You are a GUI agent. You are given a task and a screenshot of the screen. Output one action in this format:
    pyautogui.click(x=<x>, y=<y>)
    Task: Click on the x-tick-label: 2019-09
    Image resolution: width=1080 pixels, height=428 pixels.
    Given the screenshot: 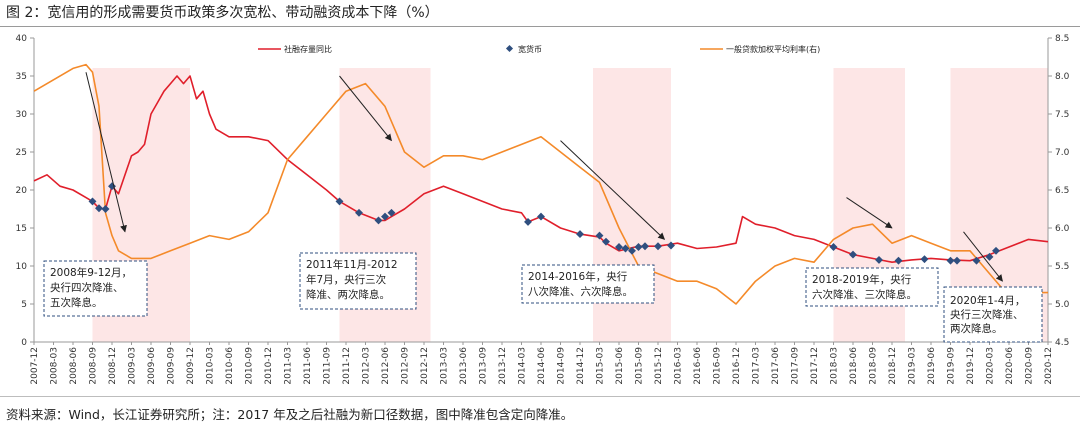 What is the action you would take?
    pyautogui.click(x=952, y=366)
    